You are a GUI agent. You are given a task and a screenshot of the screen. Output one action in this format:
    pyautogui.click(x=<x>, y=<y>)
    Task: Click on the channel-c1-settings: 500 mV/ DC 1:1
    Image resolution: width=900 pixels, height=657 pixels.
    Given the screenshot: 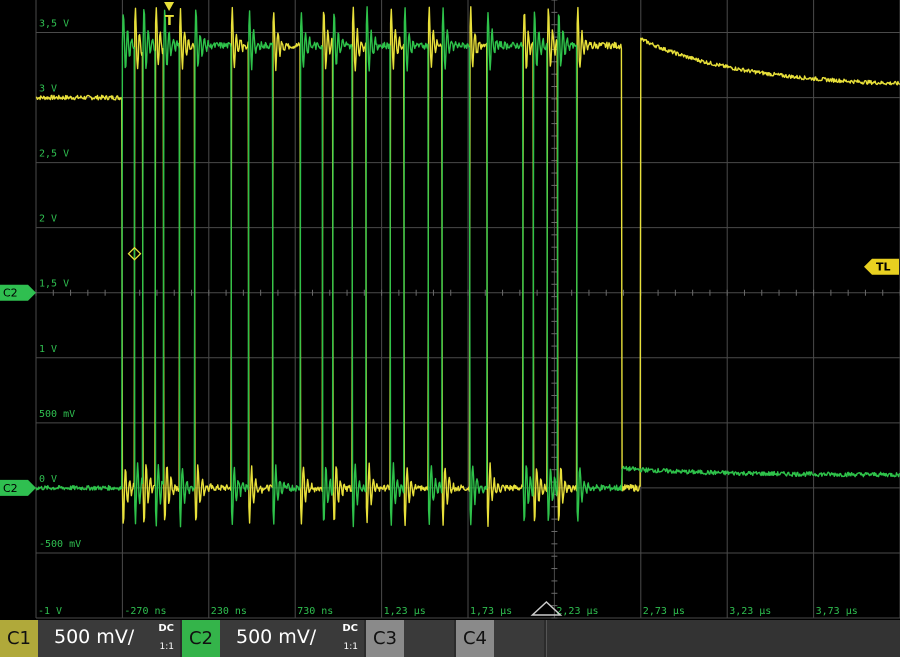 What is the action you would take?
    pyautogui.click(x=109, y=638)
    